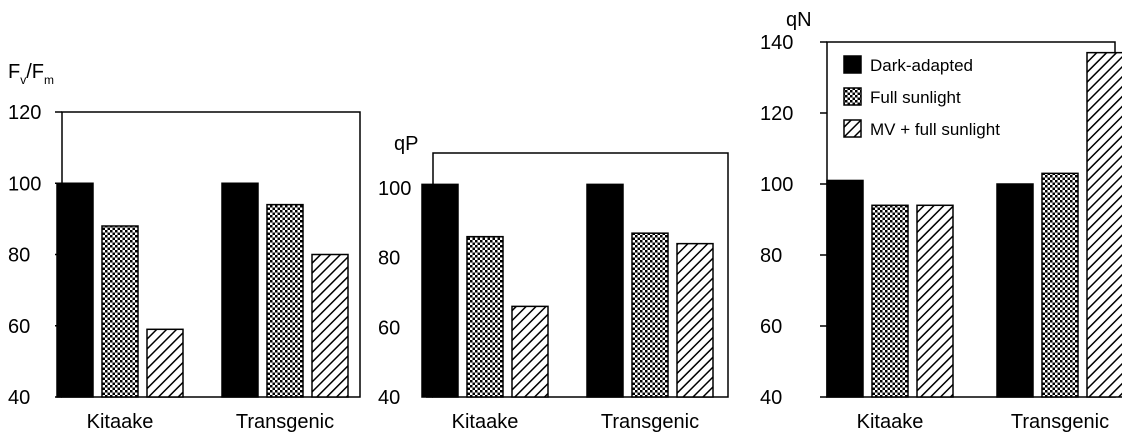  What do you see at coordinates (406, 144) in the screenshot?
I see `y-axis-label: qP` at bounding box center [406, 144].